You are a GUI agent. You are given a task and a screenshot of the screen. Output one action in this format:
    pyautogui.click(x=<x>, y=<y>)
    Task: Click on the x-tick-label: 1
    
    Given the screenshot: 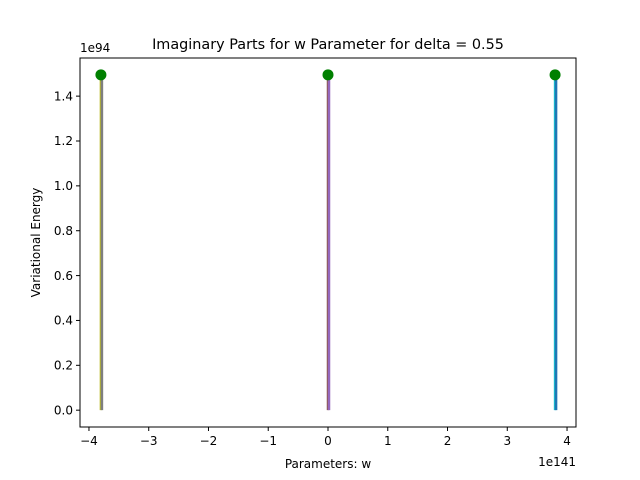 What is the action you would take?
    pyautogui.click(x=388, y=441)
    